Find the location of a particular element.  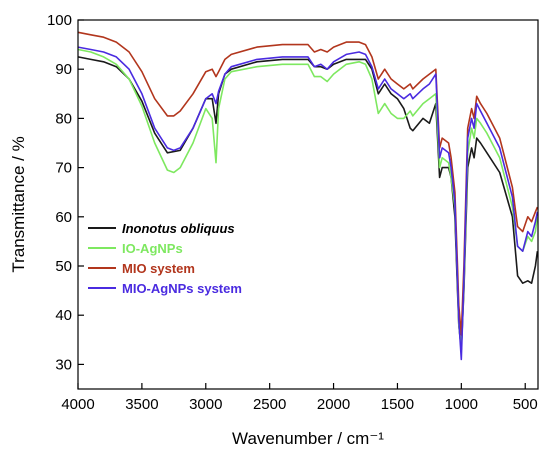

y-axis-title: Transmittance / % is located at coordinates (18, 204).